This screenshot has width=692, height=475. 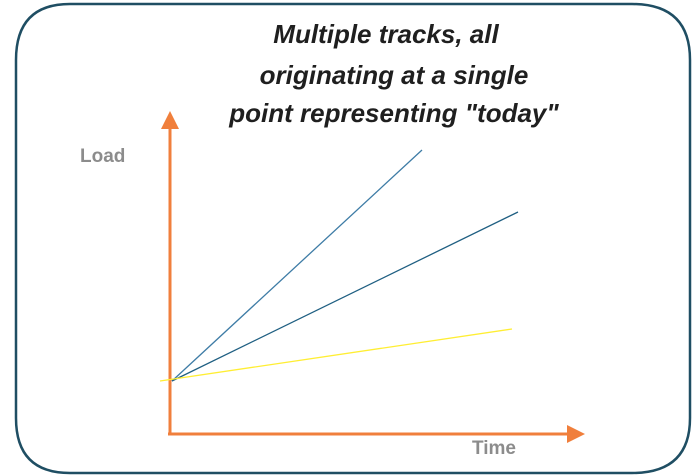 I want to click on title-line-3: point representing "today", so click(x=393, y=113).